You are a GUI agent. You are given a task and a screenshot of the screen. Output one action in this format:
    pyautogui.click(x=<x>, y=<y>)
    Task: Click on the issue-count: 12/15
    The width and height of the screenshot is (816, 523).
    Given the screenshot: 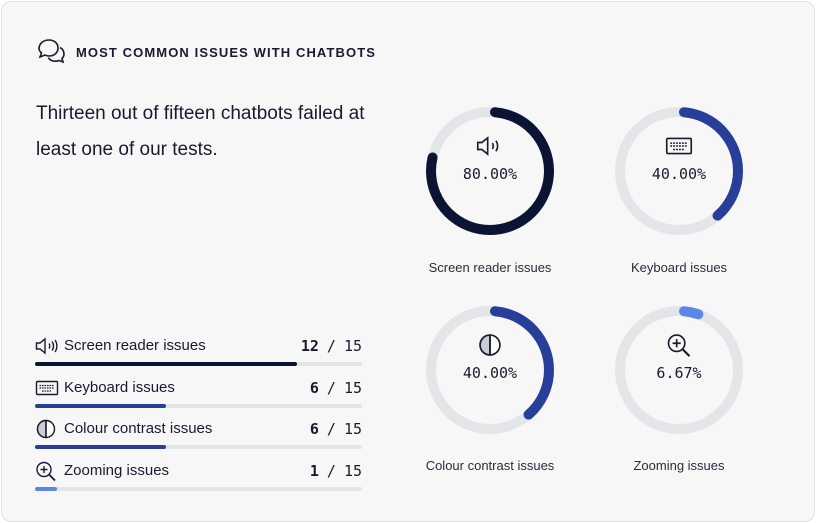 What is the action you would take?
    pyautogui.click(x=331, y=346)
    